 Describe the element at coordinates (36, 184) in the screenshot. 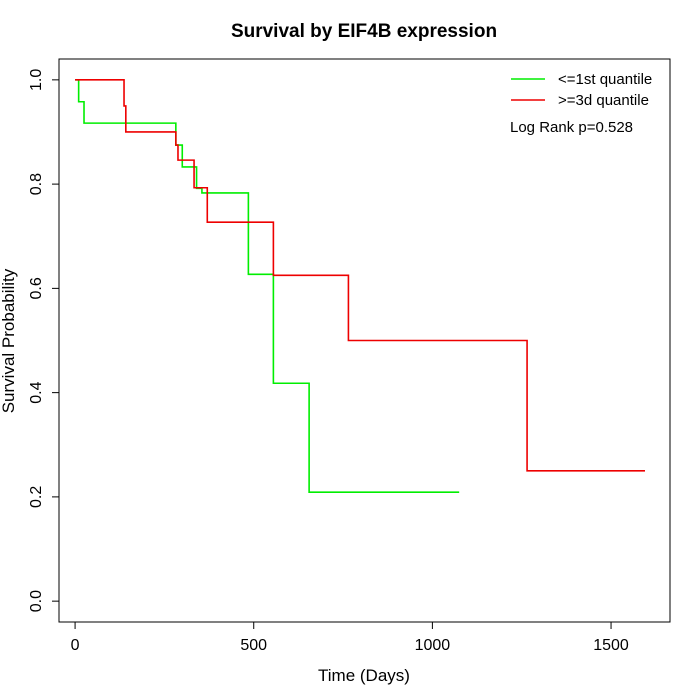

I see `y-tick-label: 0.8` at that location.